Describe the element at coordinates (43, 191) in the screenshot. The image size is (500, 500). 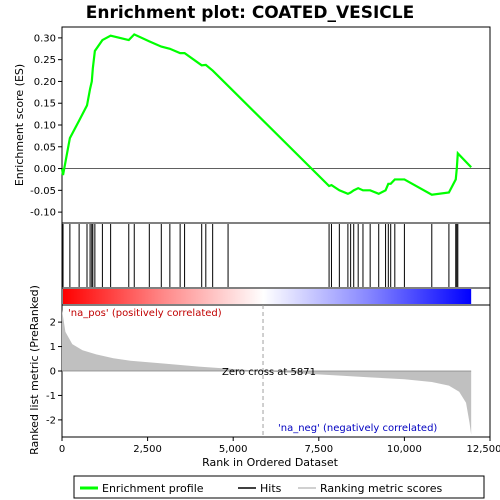
I see `es-tick-label-1: -0.05` at that location.